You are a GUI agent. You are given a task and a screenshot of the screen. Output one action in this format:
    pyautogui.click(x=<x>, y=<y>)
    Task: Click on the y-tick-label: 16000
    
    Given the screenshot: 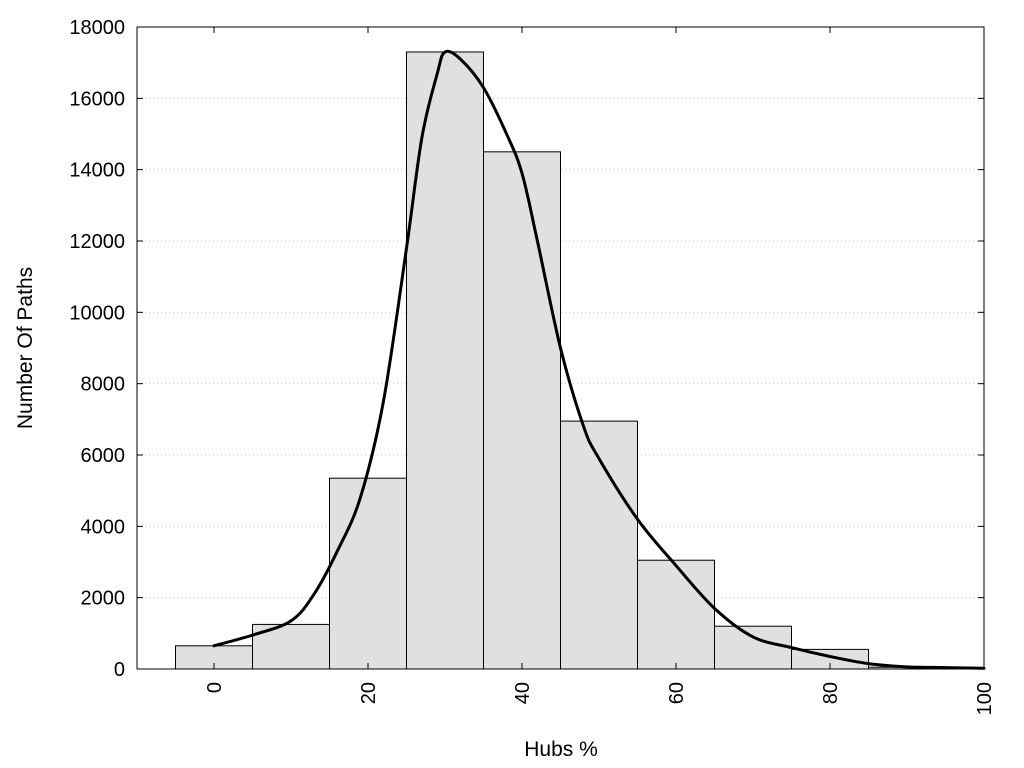 What is the action you would take?
    pyautogui.click(x=97, y=99)
    